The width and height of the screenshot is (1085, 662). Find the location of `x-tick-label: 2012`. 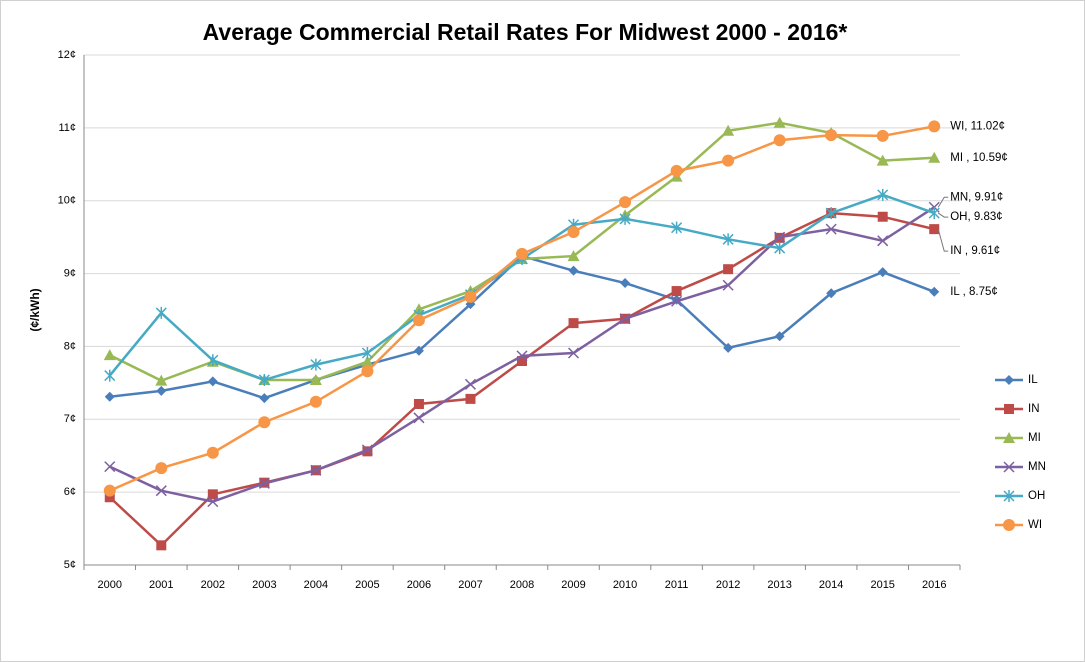

x-tick-label: 2012 is located at coordinates (728, 585).